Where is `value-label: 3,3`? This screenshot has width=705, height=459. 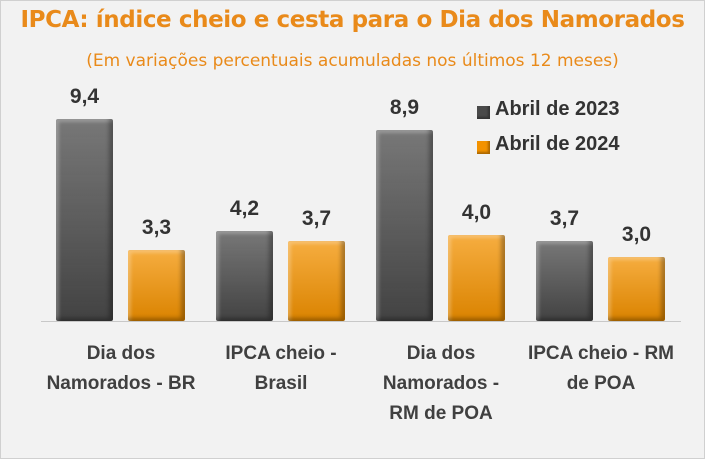 value-label: 3,3 is located at coordinates (156, 228).